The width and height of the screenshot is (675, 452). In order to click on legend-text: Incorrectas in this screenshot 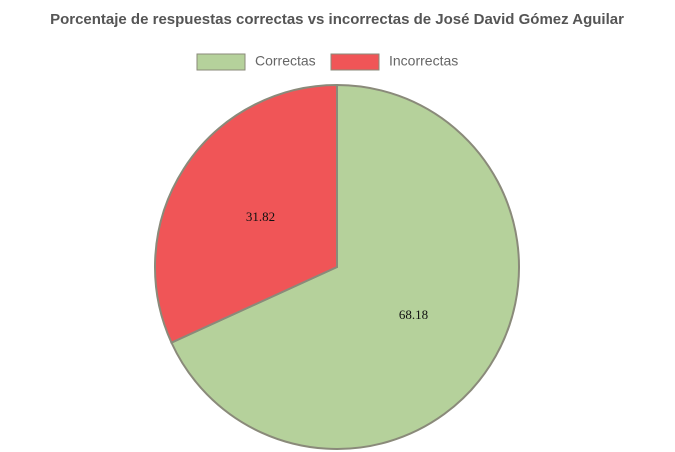, I will do `click(423, 61)`.